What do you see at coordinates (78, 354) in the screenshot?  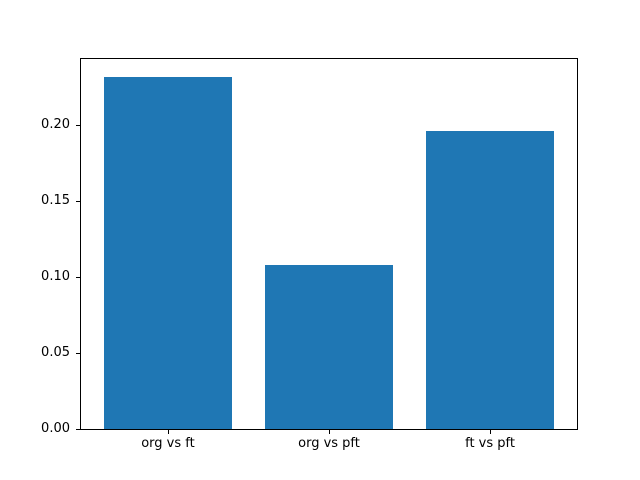 I see `y-tick-mark-0.05` at bounding box center [78, 354].